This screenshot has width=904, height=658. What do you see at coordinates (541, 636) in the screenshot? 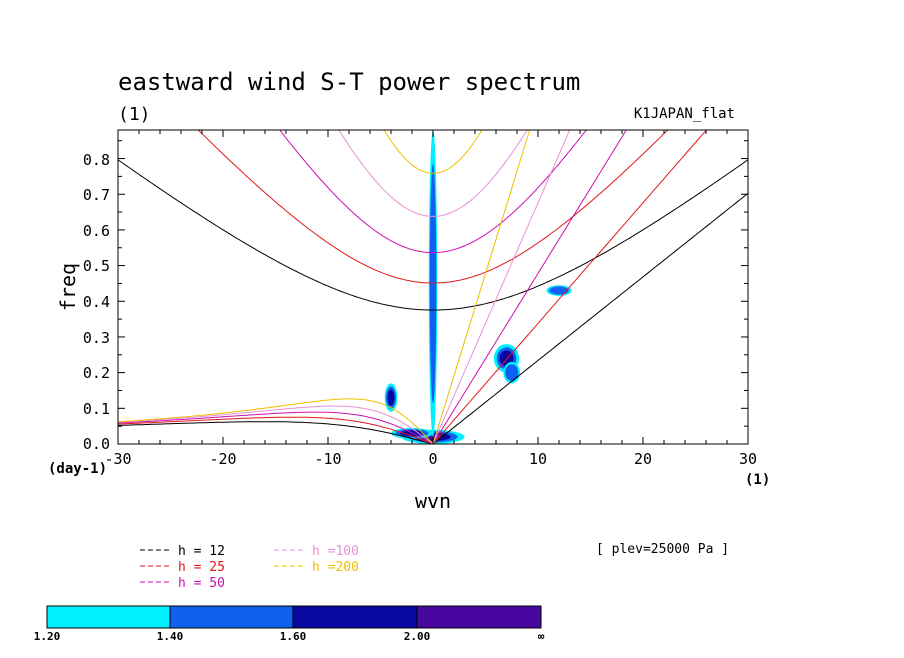
I see `colorbar-label: ∞` at bounding box center [541, 636].